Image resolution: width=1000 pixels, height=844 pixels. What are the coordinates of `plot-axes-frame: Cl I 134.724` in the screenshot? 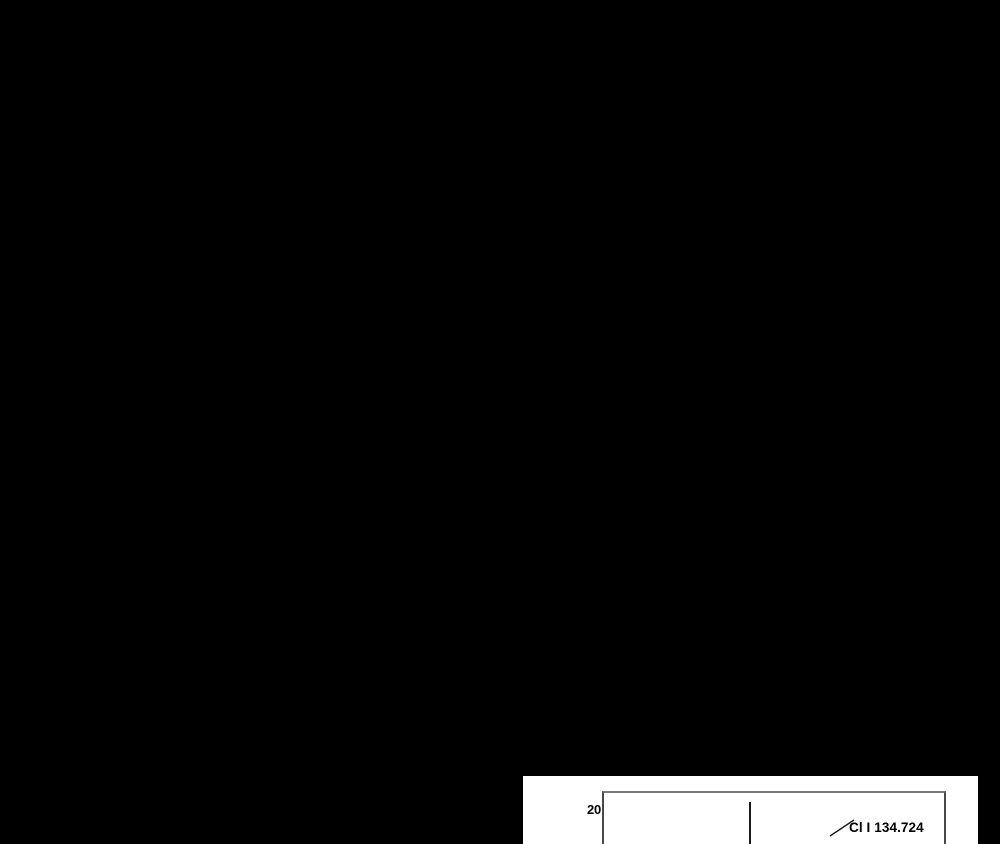 It's located at (774, 817).